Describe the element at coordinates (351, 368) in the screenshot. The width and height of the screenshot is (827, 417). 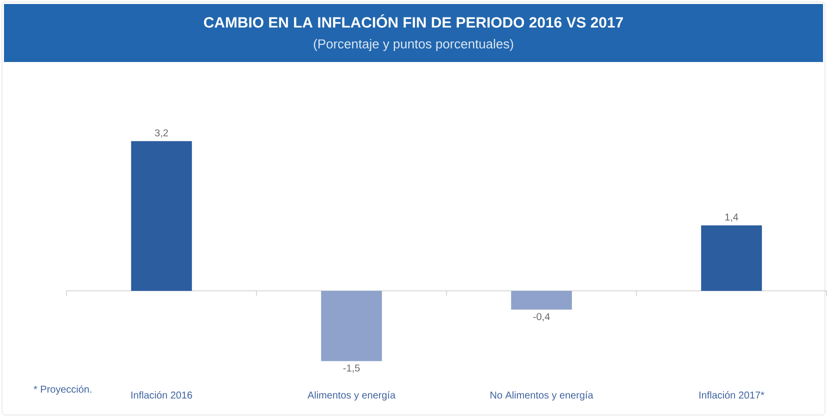
I see `data-label: -1,5` at that location.